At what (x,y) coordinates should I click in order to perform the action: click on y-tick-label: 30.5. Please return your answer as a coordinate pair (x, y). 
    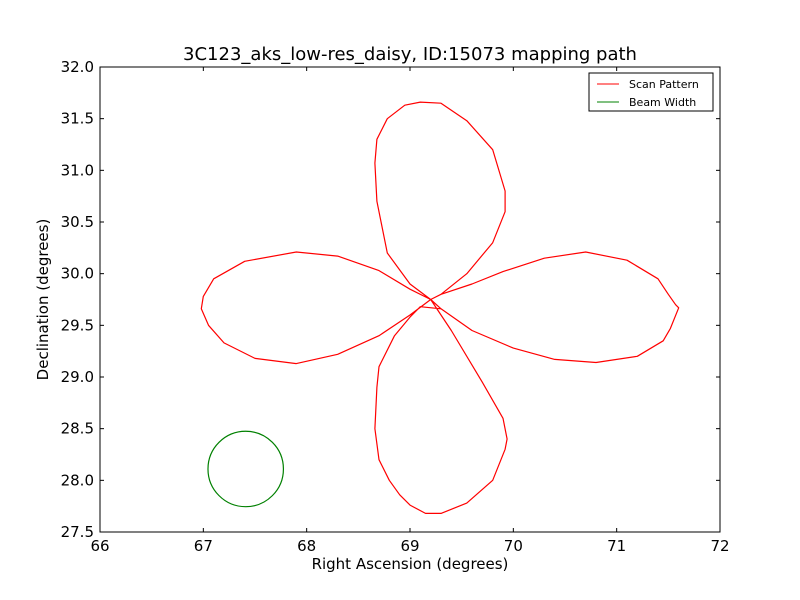
    Looking at the image, I should click on (77, 222).